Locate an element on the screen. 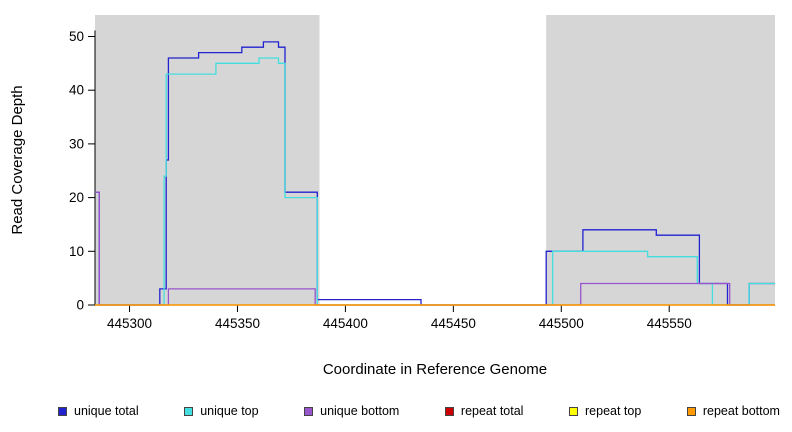  x-tick-label: 445300 is located at coordinates (129, 323).